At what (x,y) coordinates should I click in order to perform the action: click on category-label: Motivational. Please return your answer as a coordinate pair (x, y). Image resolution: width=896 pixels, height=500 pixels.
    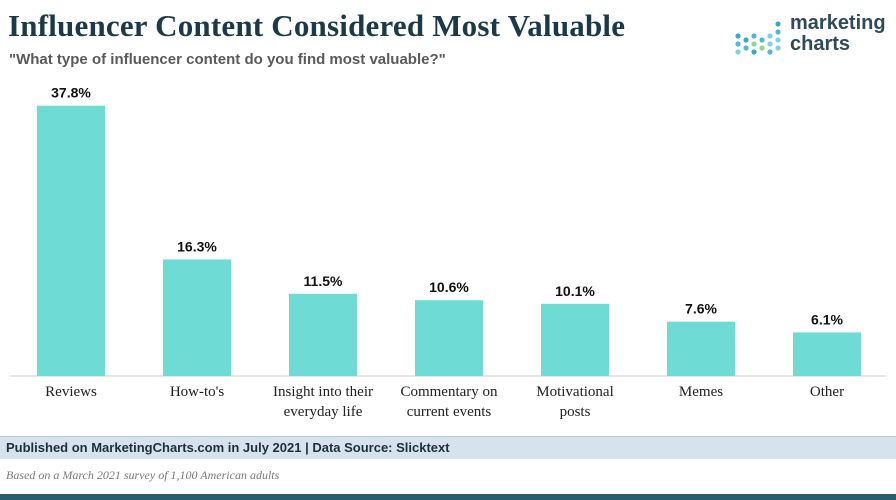
    Looking at the image, I should click on (575, 392).